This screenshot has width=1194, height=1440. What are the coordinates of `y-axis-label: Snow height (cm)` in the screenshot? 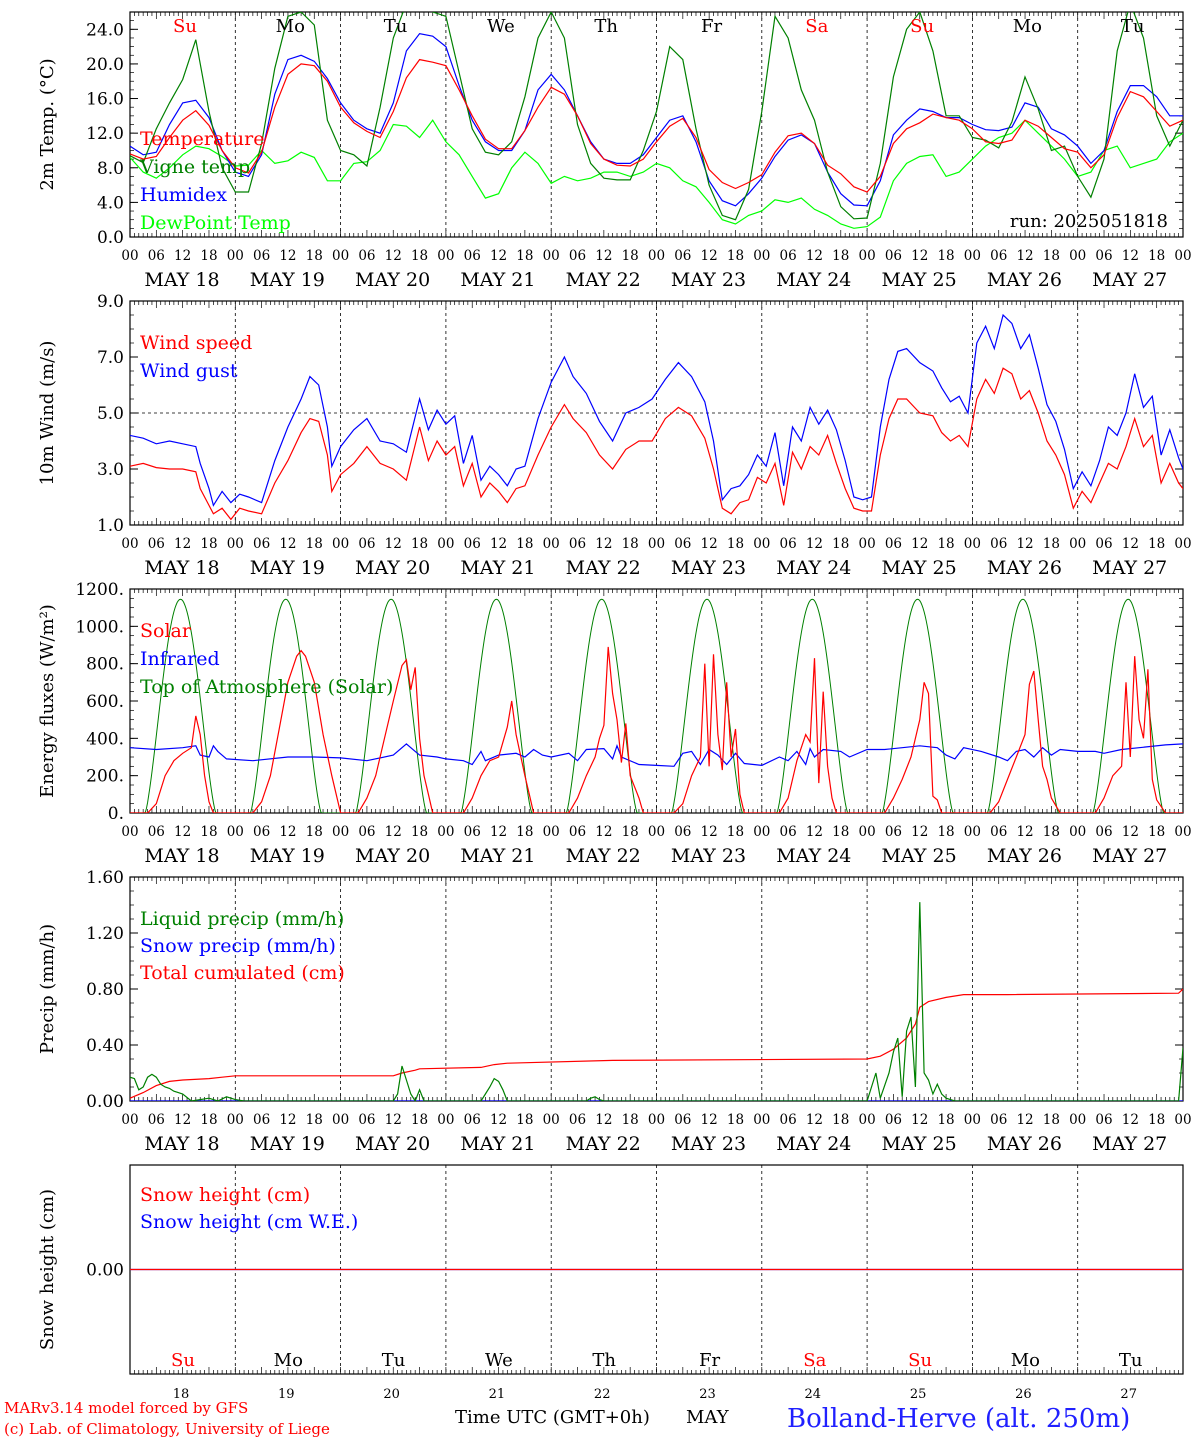 It's located at (47, 1269).